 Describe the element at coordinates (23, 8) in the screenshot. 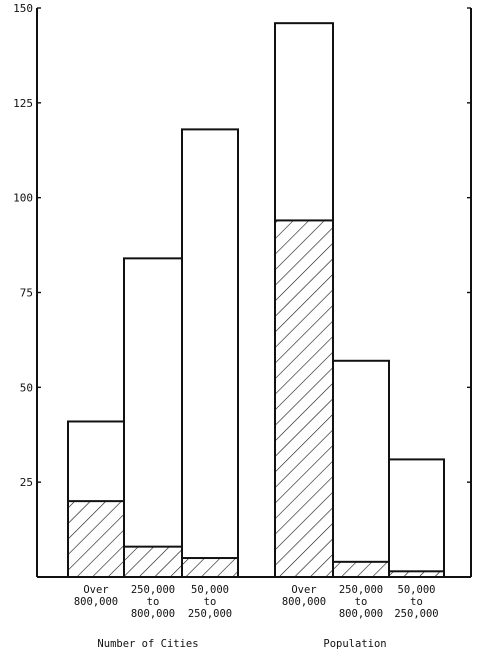

I see `y-tick-label: 150` at that location.